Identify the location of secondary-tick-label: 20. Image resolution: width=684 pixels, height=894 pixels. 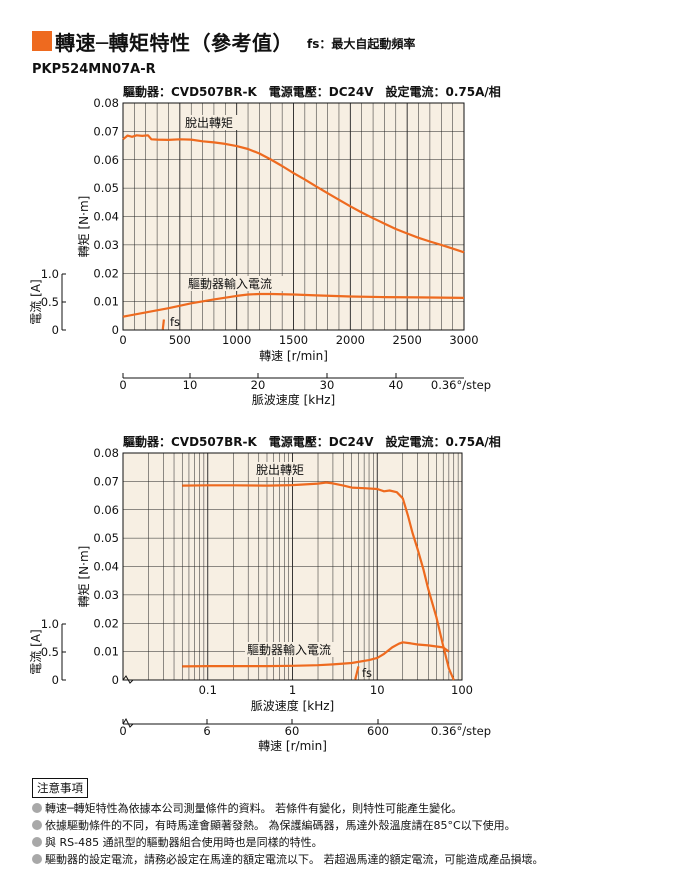
(258, 385).